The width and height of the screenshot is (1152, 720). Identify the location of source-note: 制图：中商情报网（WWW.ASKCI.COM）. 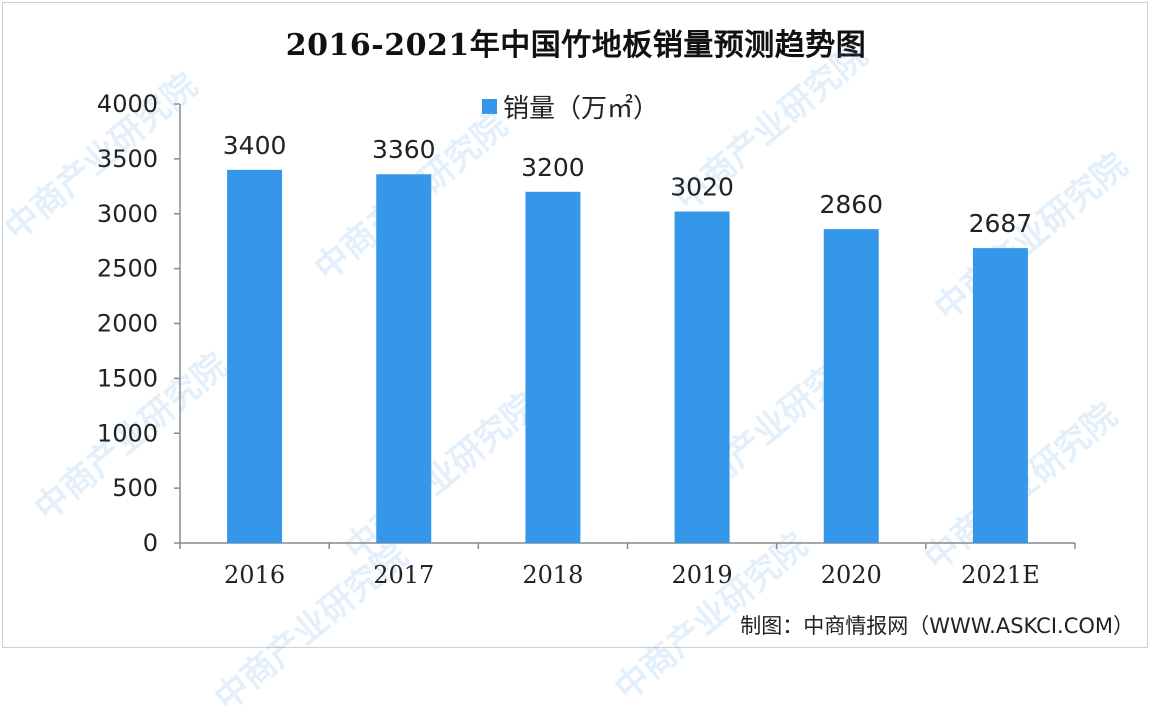
(937, 626).